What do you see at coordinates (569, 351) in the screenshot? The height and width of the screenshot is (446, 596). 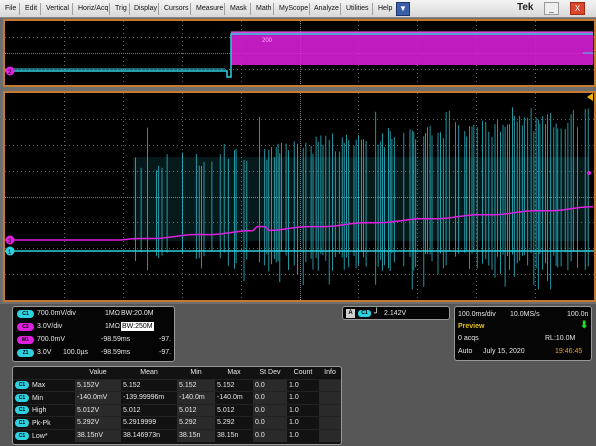 I see `time: 19:46:45` at bounding box center [569, 351].